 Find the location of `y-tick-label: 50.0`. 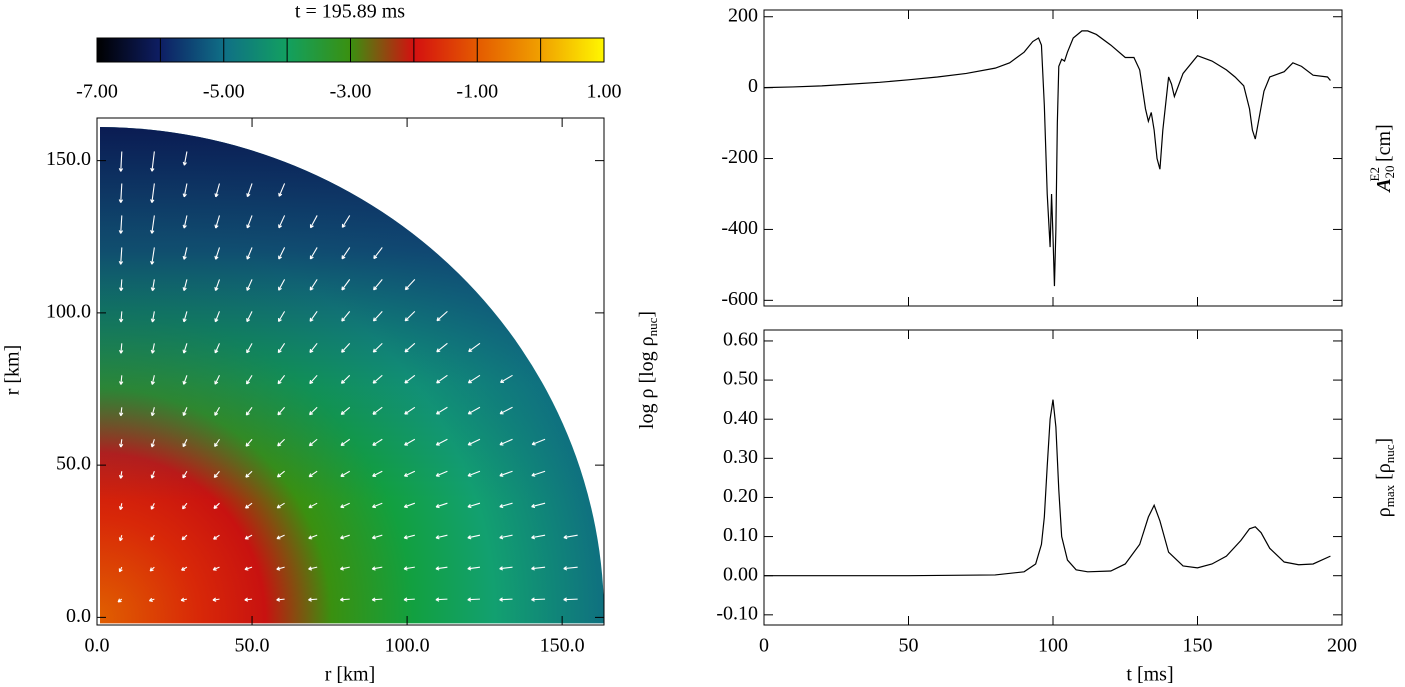

y-tick-label: 50.0 is located at coordinates (73, 464).